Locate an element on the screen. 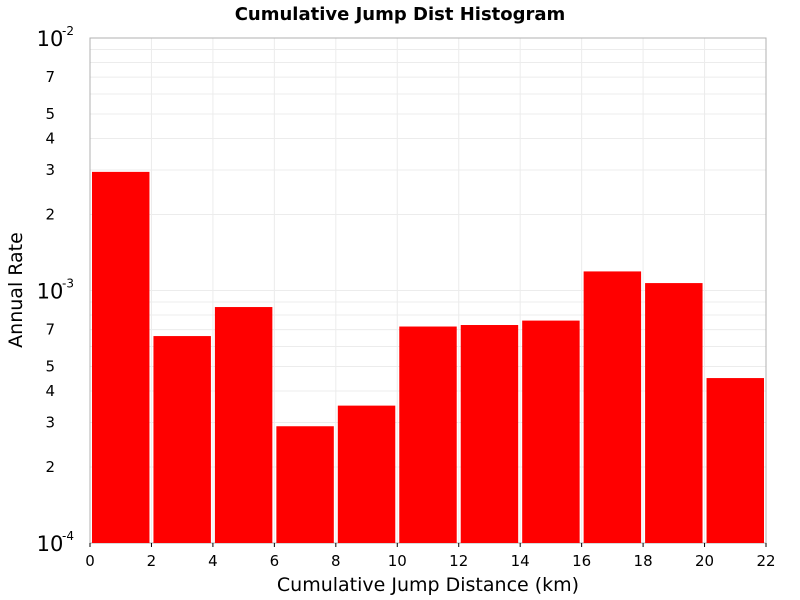 The image size is (800, 600). x-axis-ticks: 0 2 4 6 8 10 12 14 16 18 20 22 is located at coordinates (430, 556).